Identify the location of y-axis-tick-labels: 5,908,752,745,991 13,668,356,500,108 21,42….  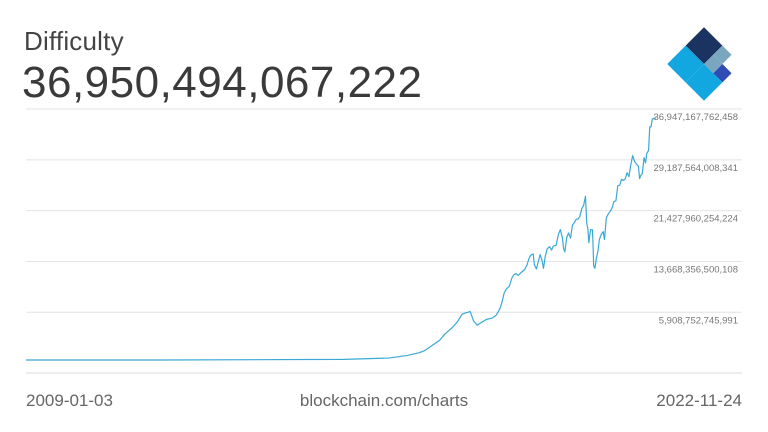
(695, 219).